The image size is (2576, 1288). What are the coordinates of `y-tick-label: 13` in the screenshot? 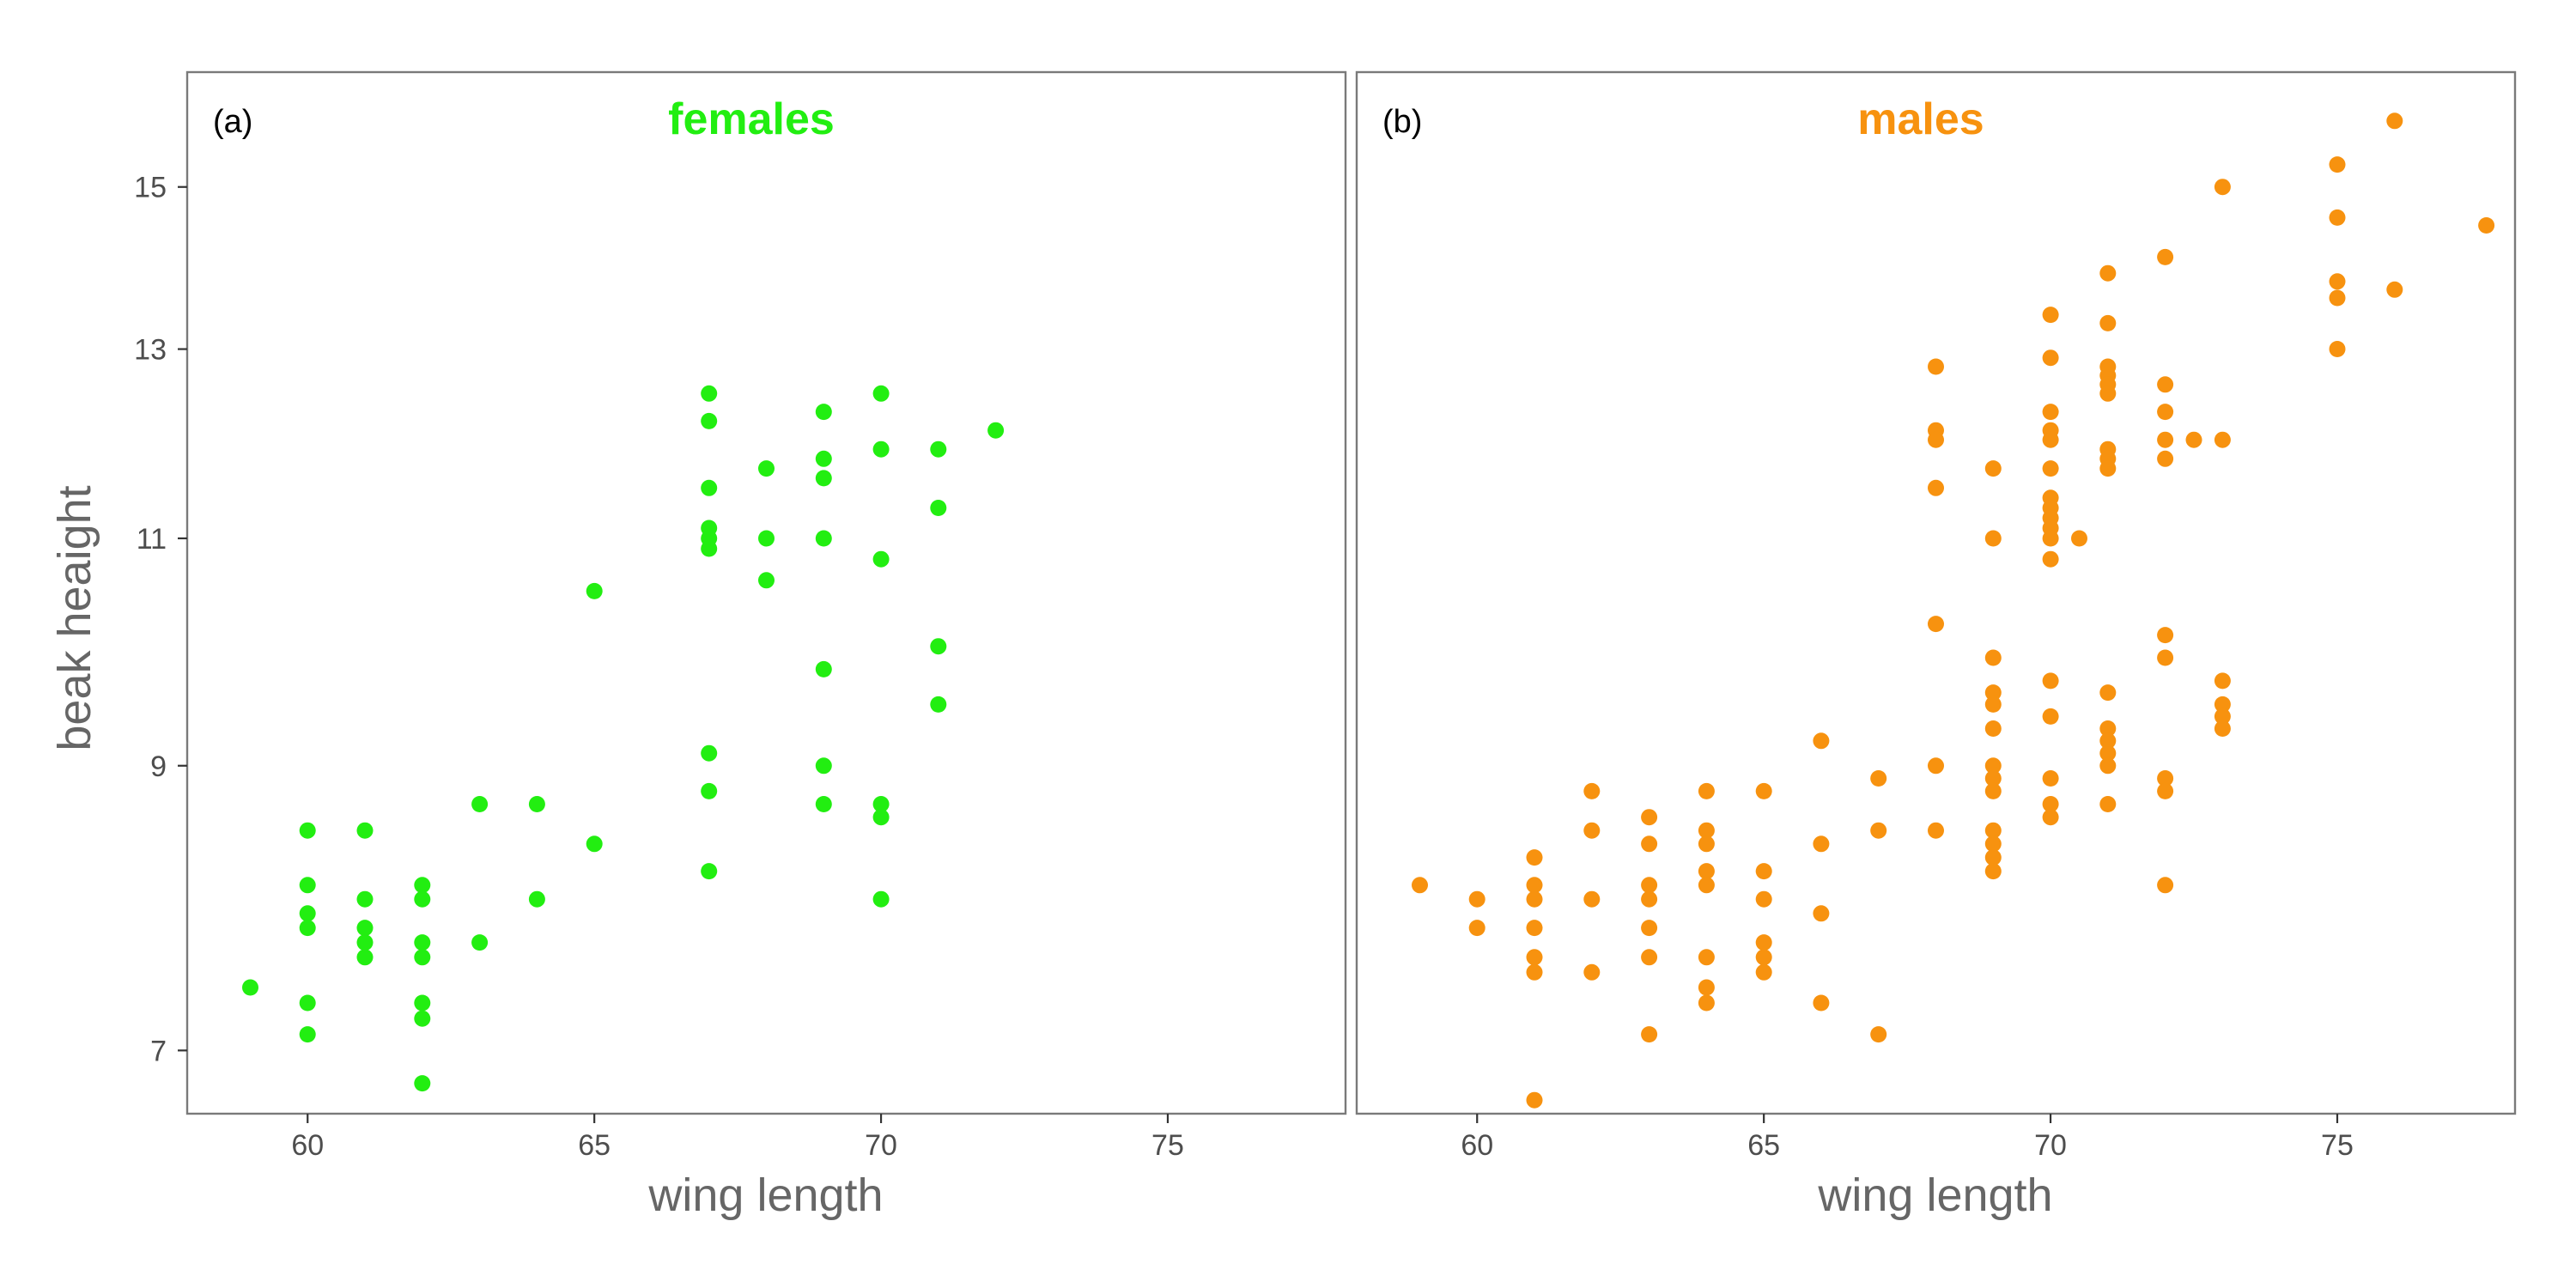 It's located at (150, 350).